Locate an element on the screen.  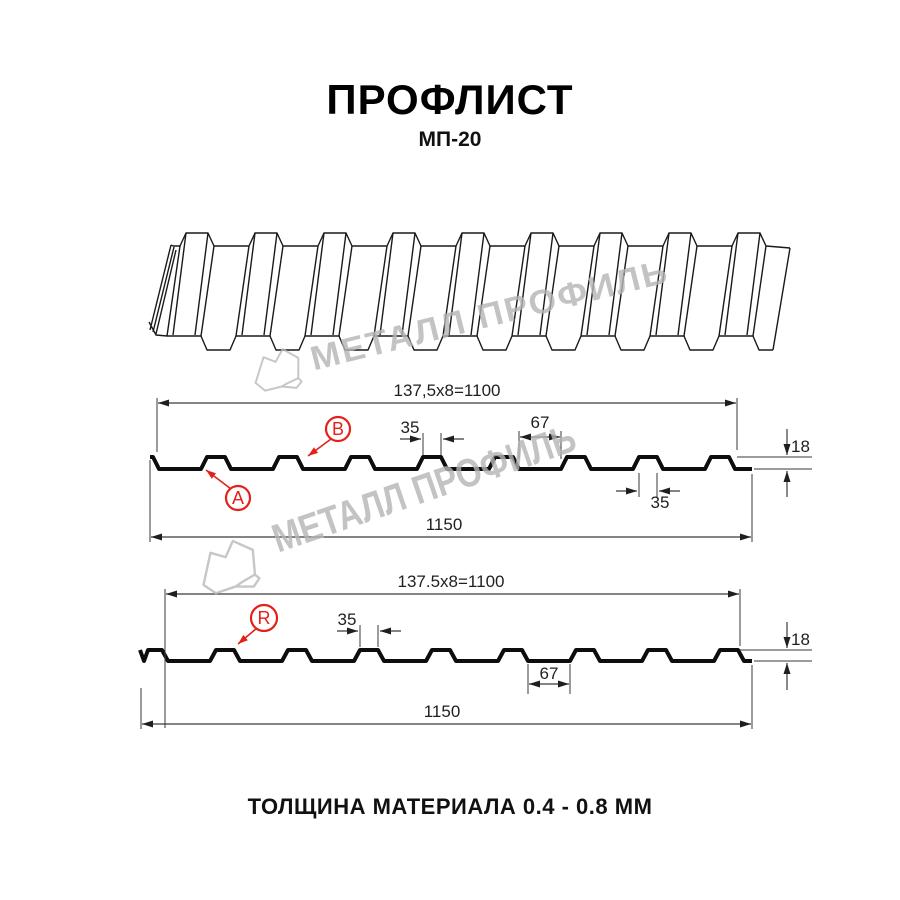
watermark-lower: МЕТАЛЛ ПРОФИЛЬ is located at coordinates (392, 505).